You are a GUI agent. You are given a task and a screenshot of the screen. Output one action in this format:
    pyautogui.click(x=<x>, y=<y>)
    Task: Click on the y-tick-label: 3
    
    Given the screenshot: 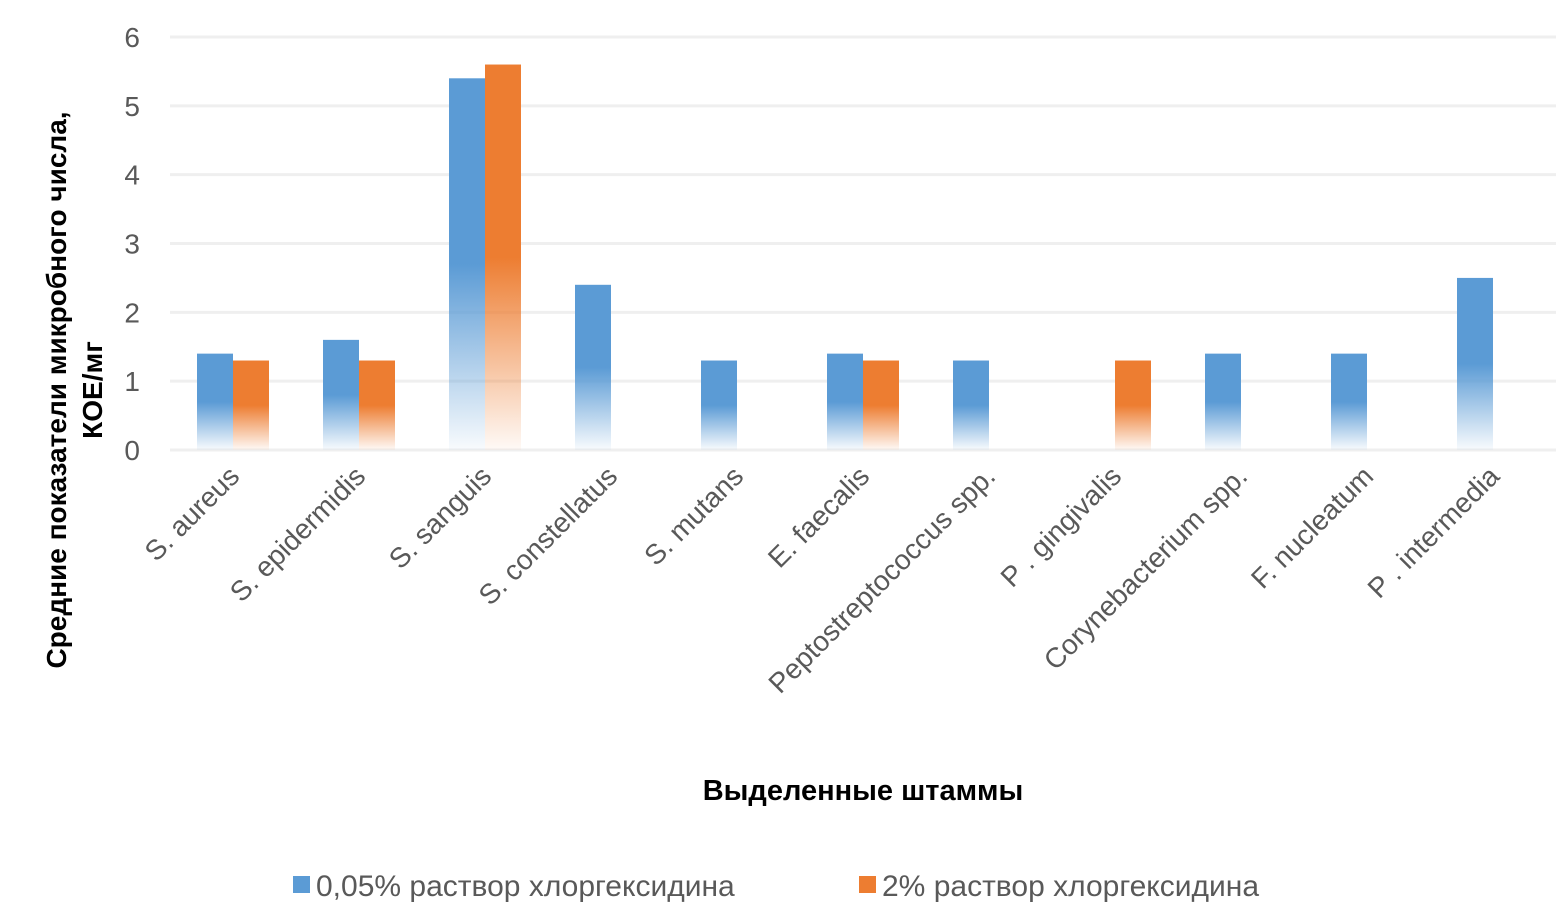 What is the action you would take?
    pyautogui.click(x=132, y=244)
    